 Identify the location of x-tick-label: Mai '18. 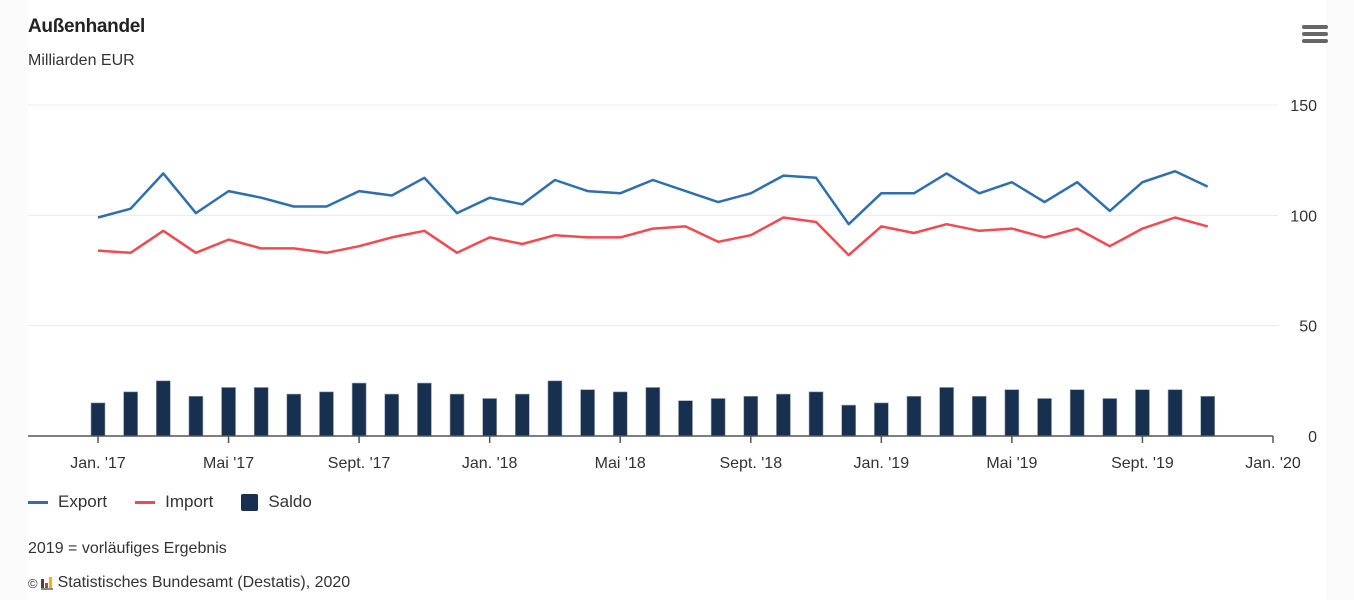
(620, 463).